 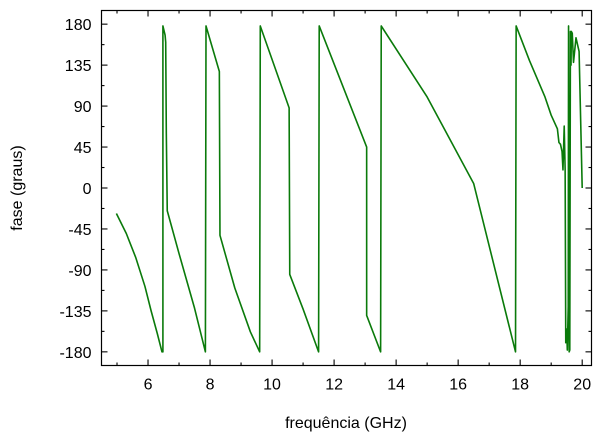 I want to click on x-tick-label: 8, so click(x=210, y=385).